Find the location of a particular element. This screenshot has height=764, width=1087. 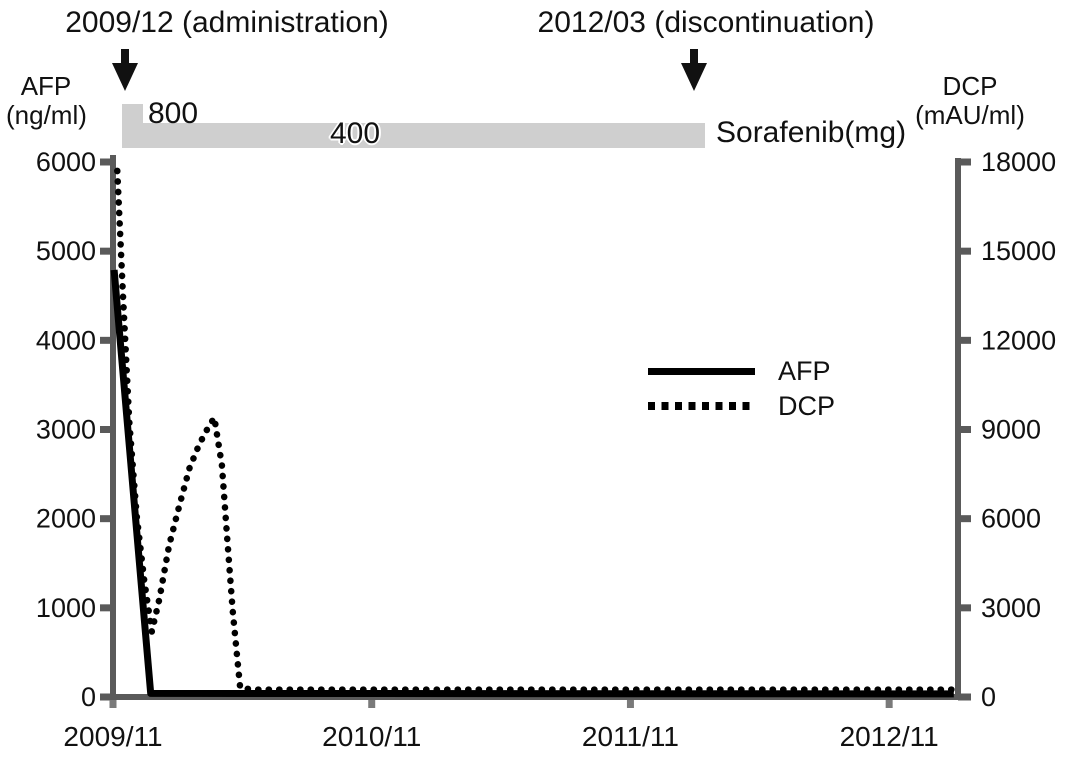

left-axis-tick-label: 3000 is located at coordinates (66, 430).